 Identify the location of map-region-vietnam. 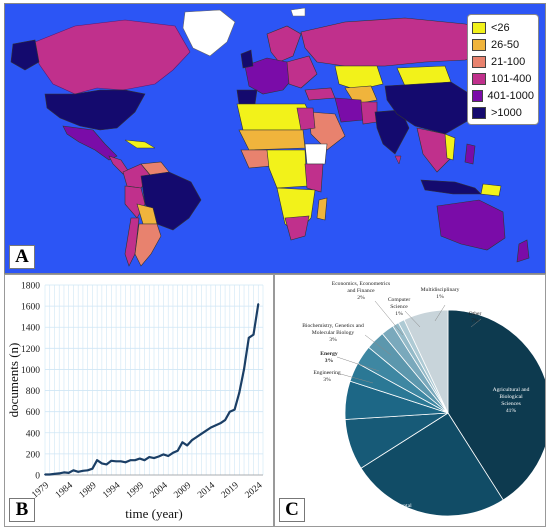
(450, 147).